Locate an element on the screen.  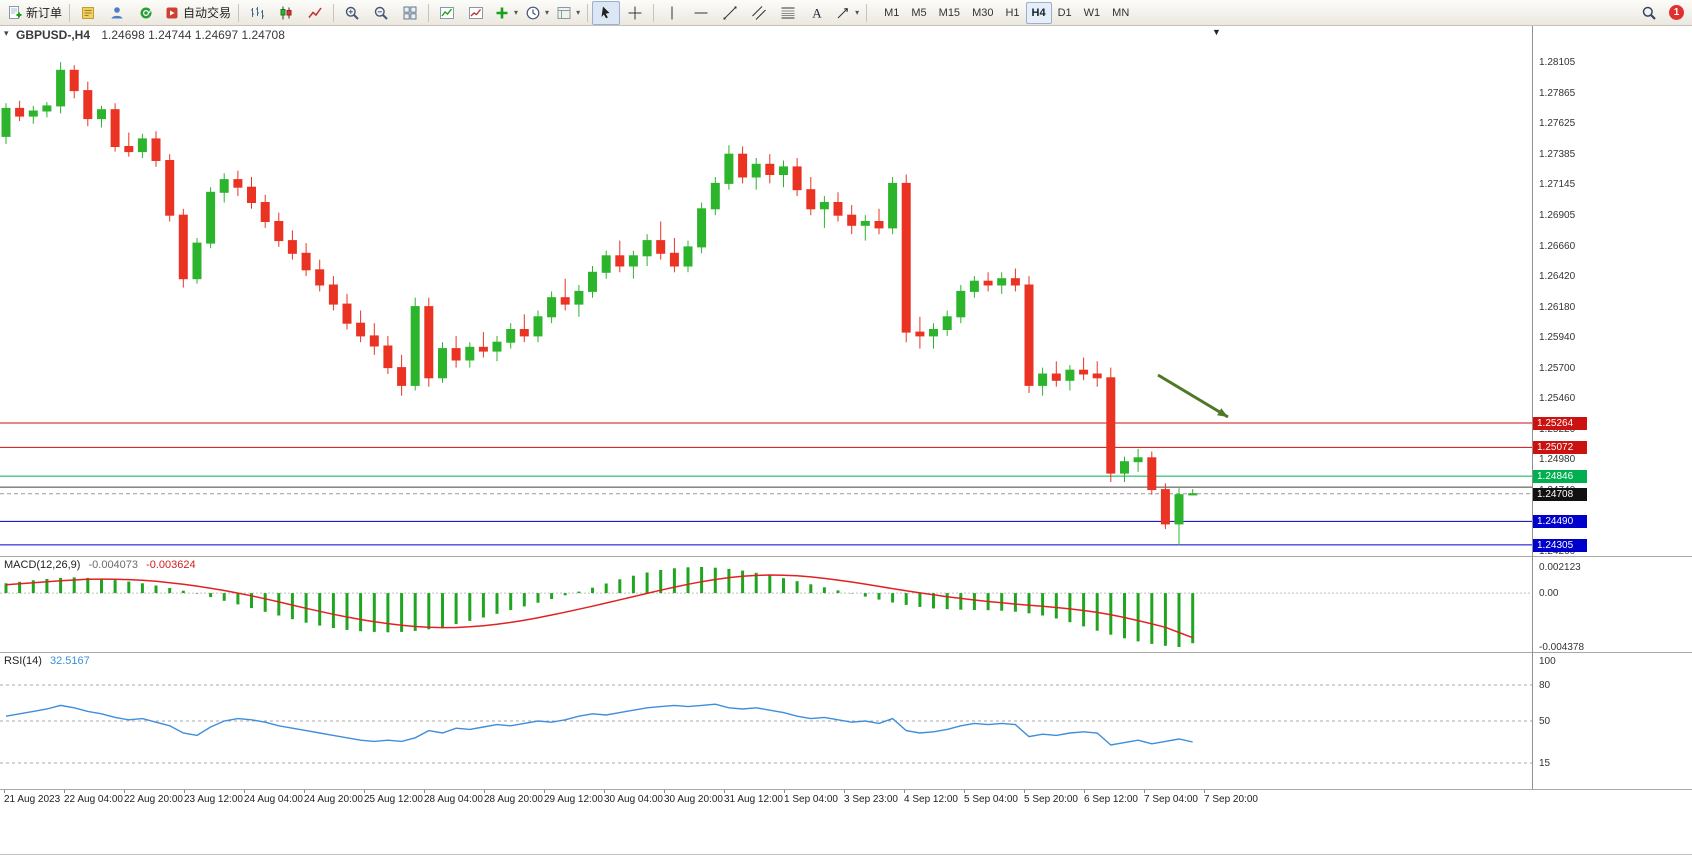
time-axis-label: 3 Sep 23:00 is located at coordinates (871, 799).